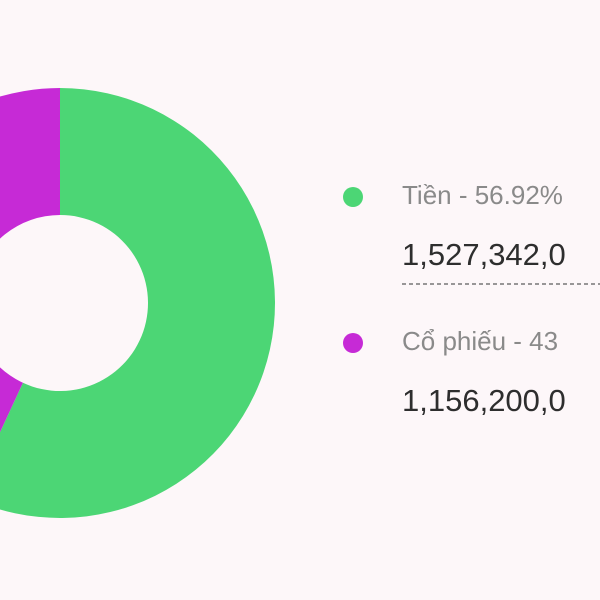 This screenshot has width=600, height=600. Describe the element at coordinates (484, 254) in the screenshot. I see `legend-amount: 1,527,342,0` at that location.